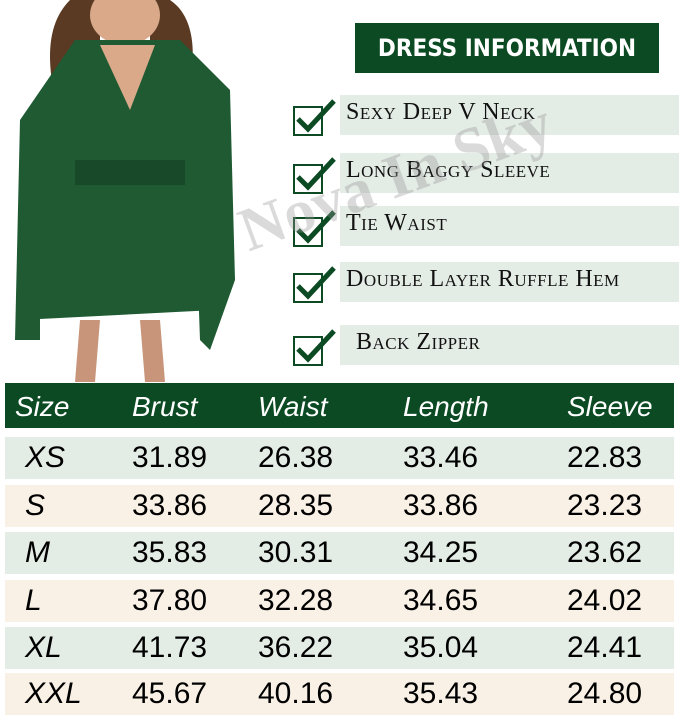 This screenshot has width=679, height=715. I want to click on cell-size: XXL, so click(53, 693).